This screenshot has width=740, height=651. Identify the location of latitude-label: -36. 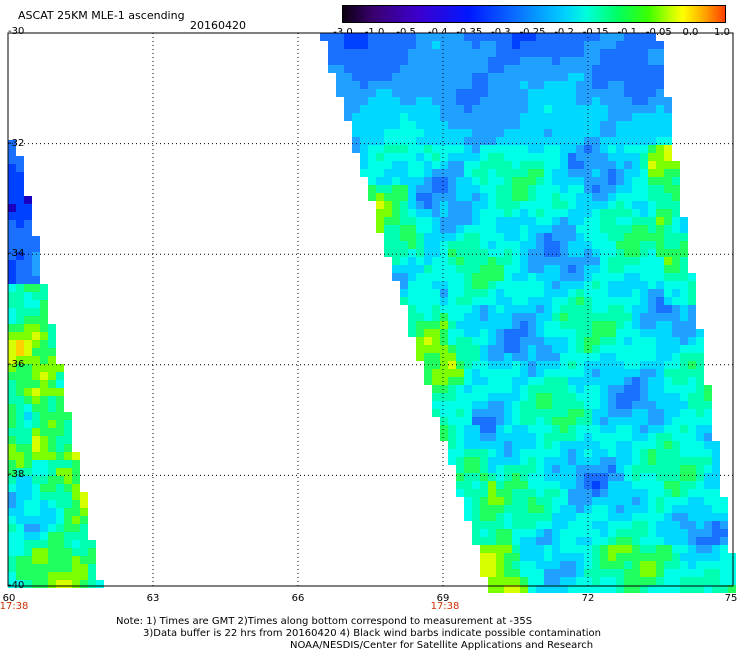
(16, 364).